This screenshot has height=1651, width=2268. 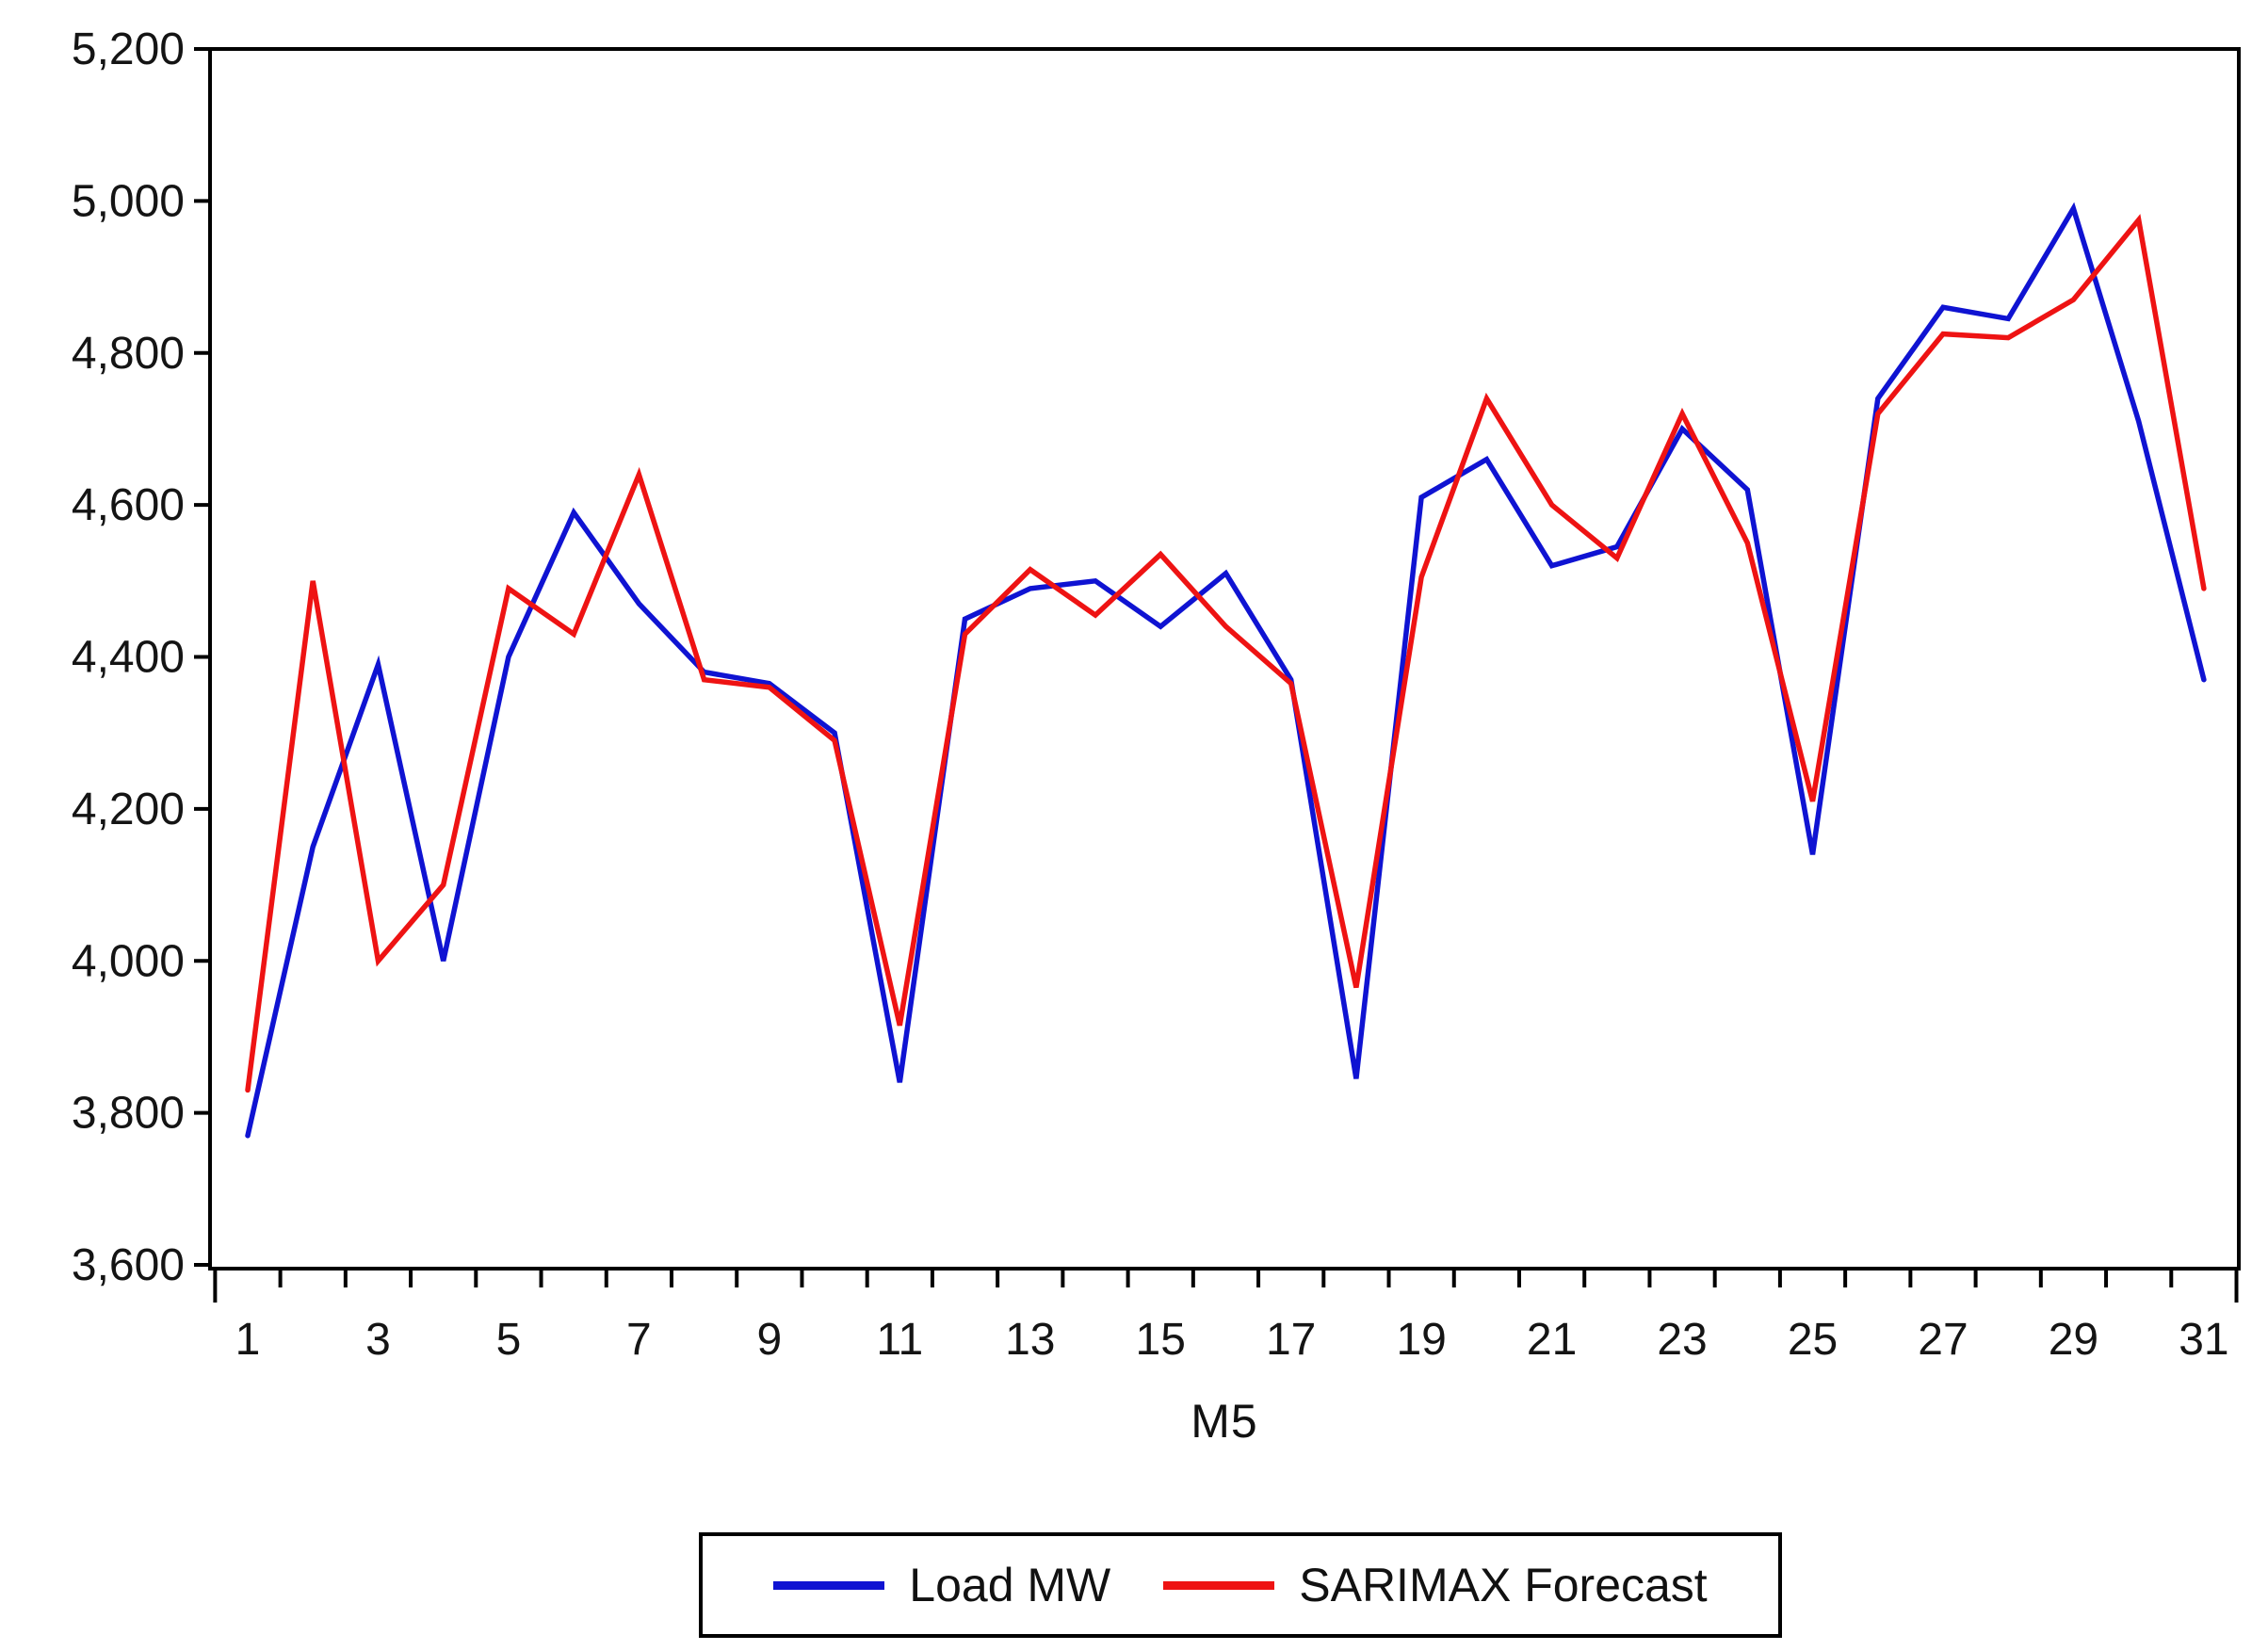 I want to click on y-tick-label: 4,200, so click(x=128, y=810).